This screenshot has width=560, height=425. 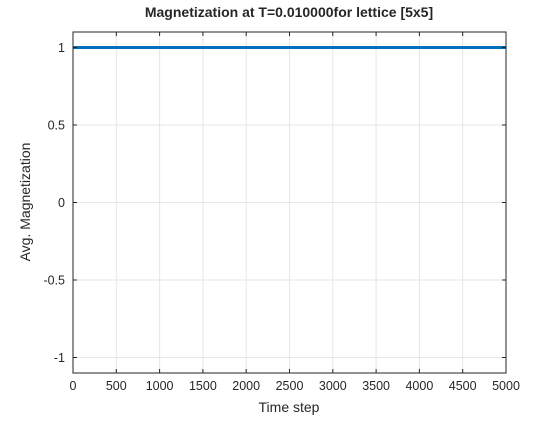 I want to click on y-axis-label: Avg. Magnetization, so click(x=25, y=202).